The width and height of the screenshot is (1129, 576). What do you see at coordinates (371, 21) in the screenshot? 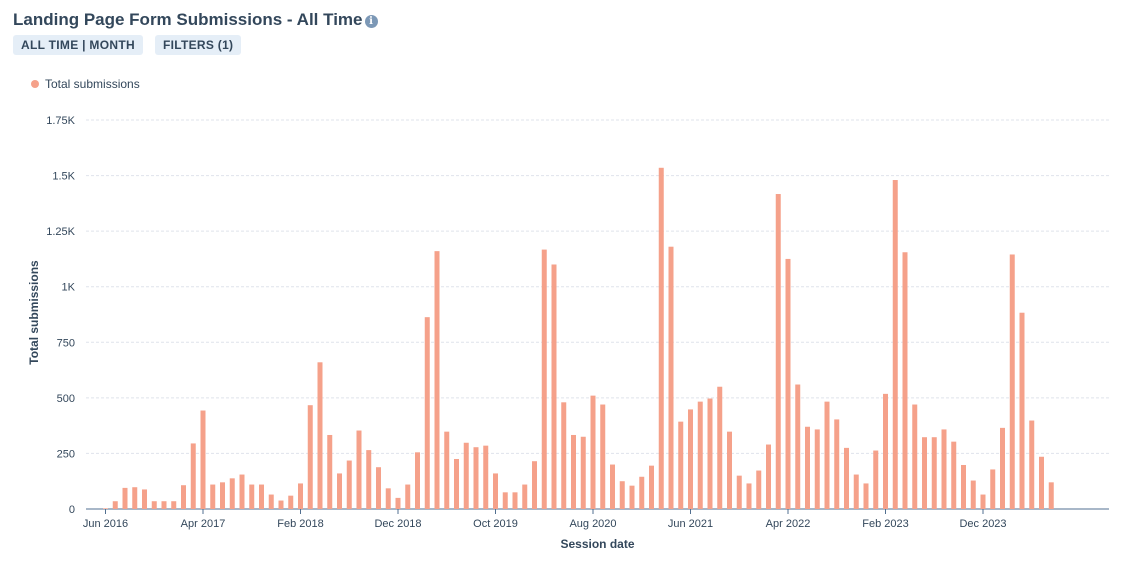
I see `info-icon: i` at bounding box center [371, 21].